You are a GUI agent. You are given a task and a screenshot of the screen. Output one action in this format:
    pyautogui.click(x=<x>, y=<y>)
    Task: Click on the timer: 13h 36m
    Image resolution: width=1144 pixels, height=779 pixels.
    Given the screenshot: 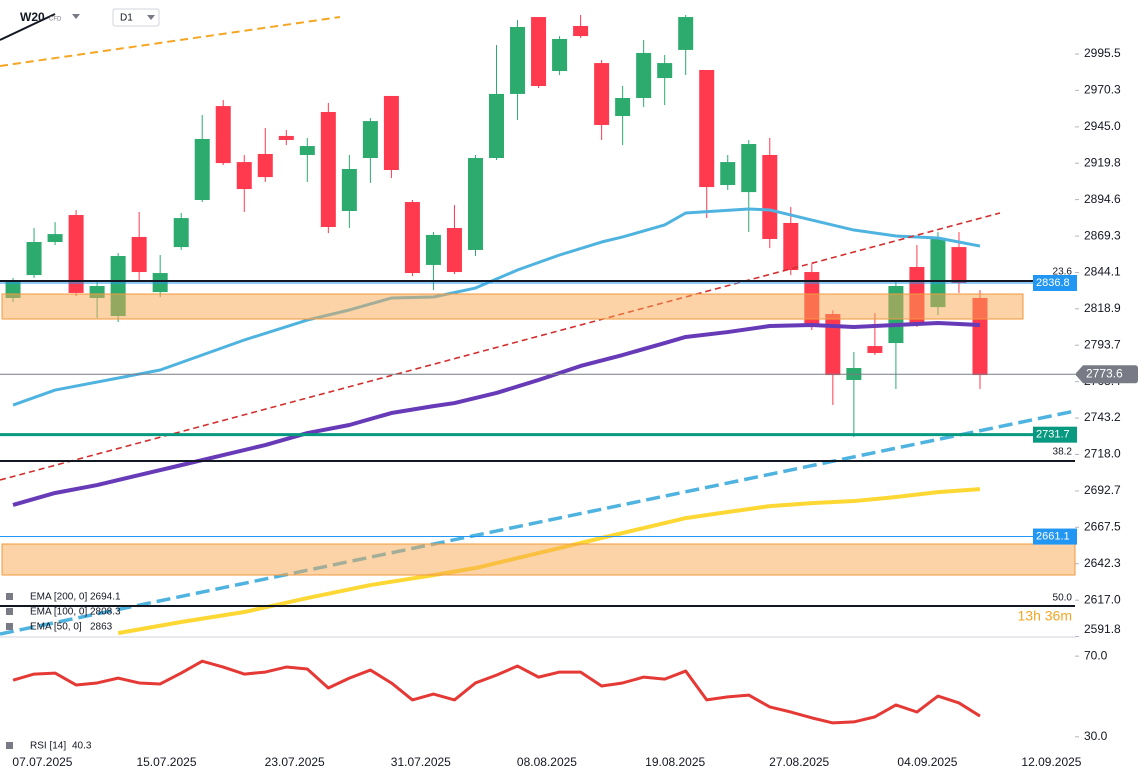 What is the action you would take?
    pyautogui.click(x=1045, y=616)
    